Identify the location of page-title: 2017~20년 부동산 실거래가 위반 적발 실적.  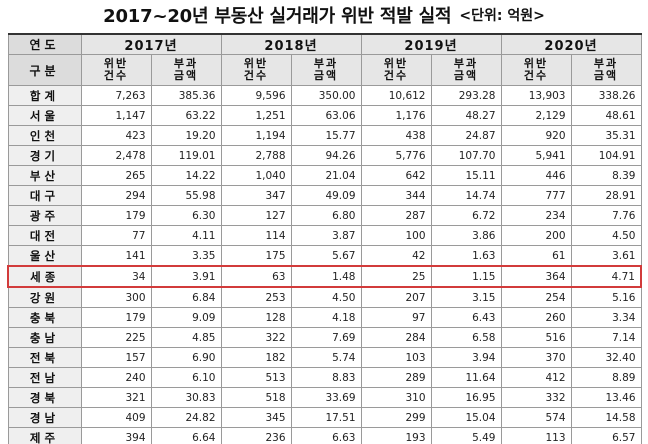
(277, 16).